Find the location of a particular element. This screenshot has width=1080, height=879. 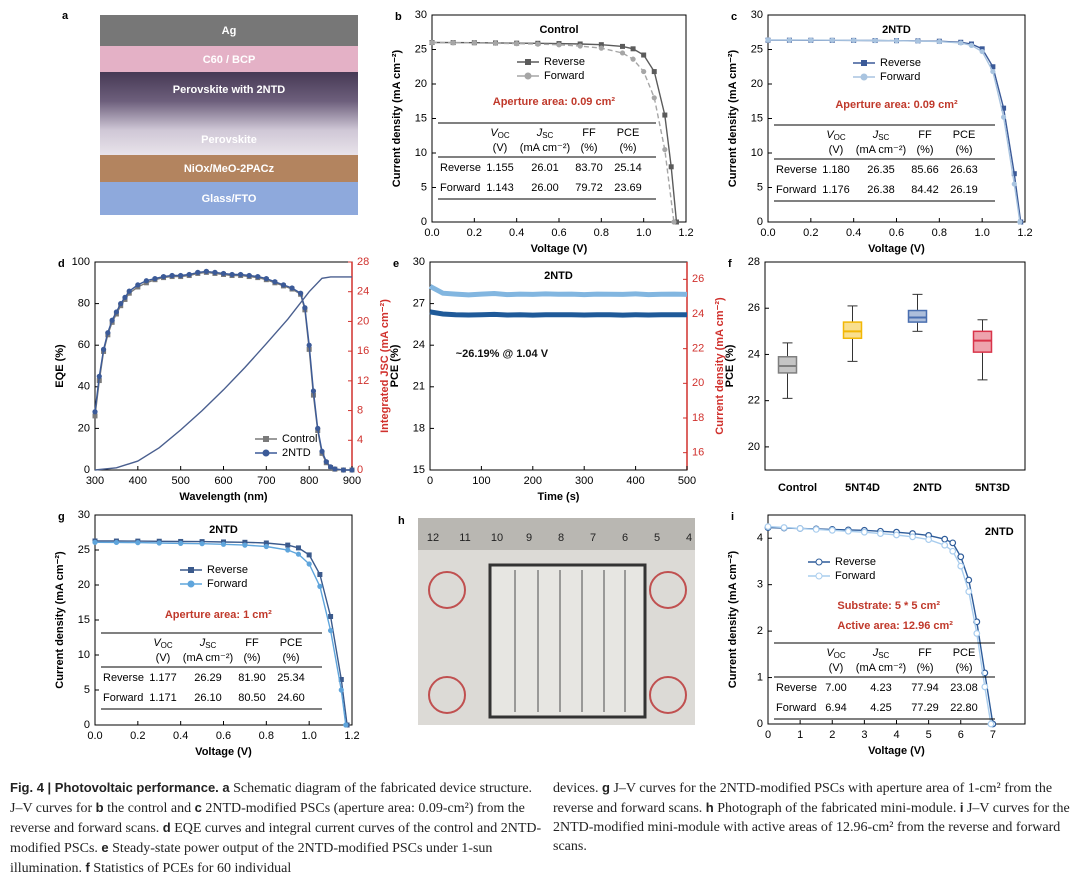

x-tick-label: 1.2 is located at coordinates (685, 233).